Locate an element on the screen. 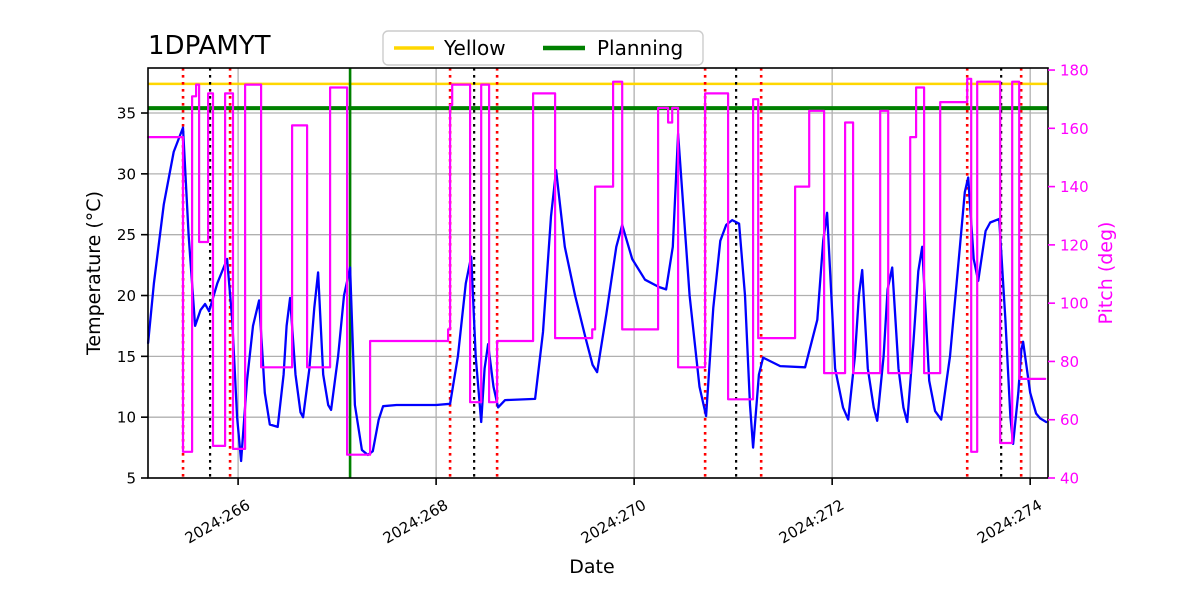  right-axis-tick-label: 80 is located at coordinates (1069, 362).